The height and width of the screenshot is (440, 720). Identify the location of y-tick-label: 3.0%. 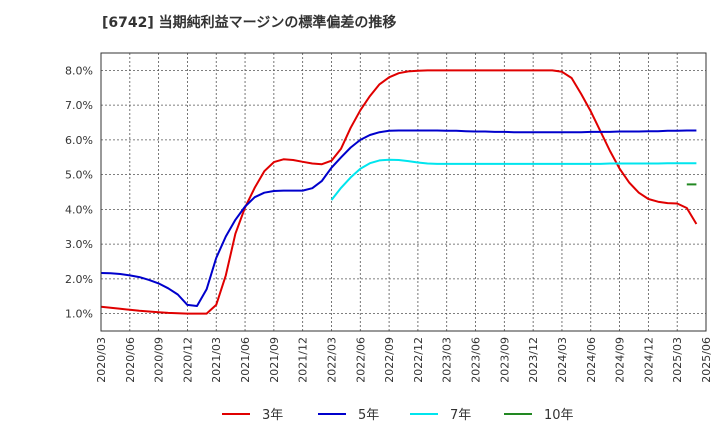
(79, 244).